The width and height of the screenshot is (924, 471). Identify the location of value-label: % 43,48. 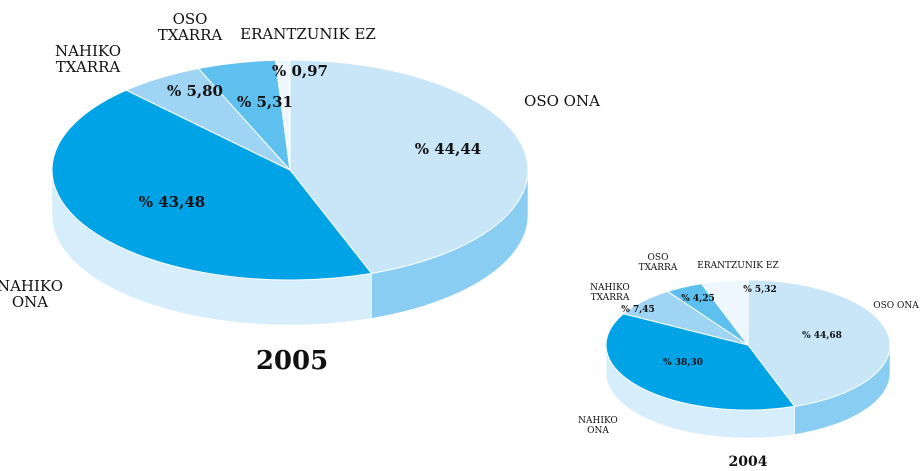
(172, 202).